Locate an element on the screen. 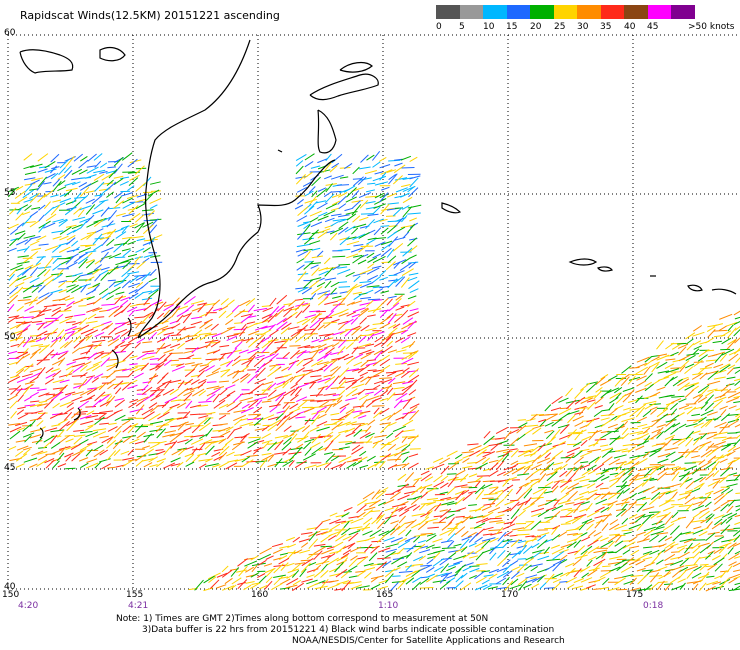 This screenshot has width=740, height=650. legend-swatch is located at coordinates (495, 12).